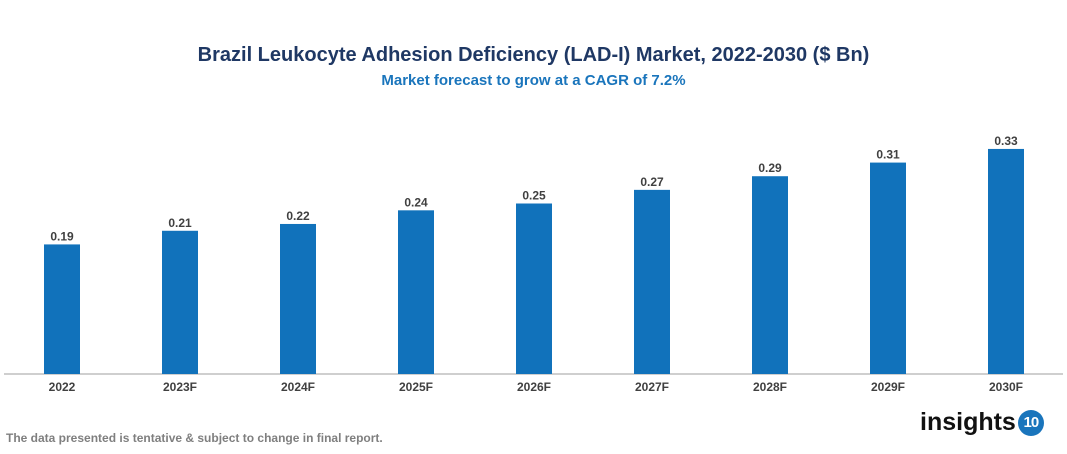 This screenshot has width=1067, height=454. I want to click on data-label-2030F: 0.33, so click(1006, 141).